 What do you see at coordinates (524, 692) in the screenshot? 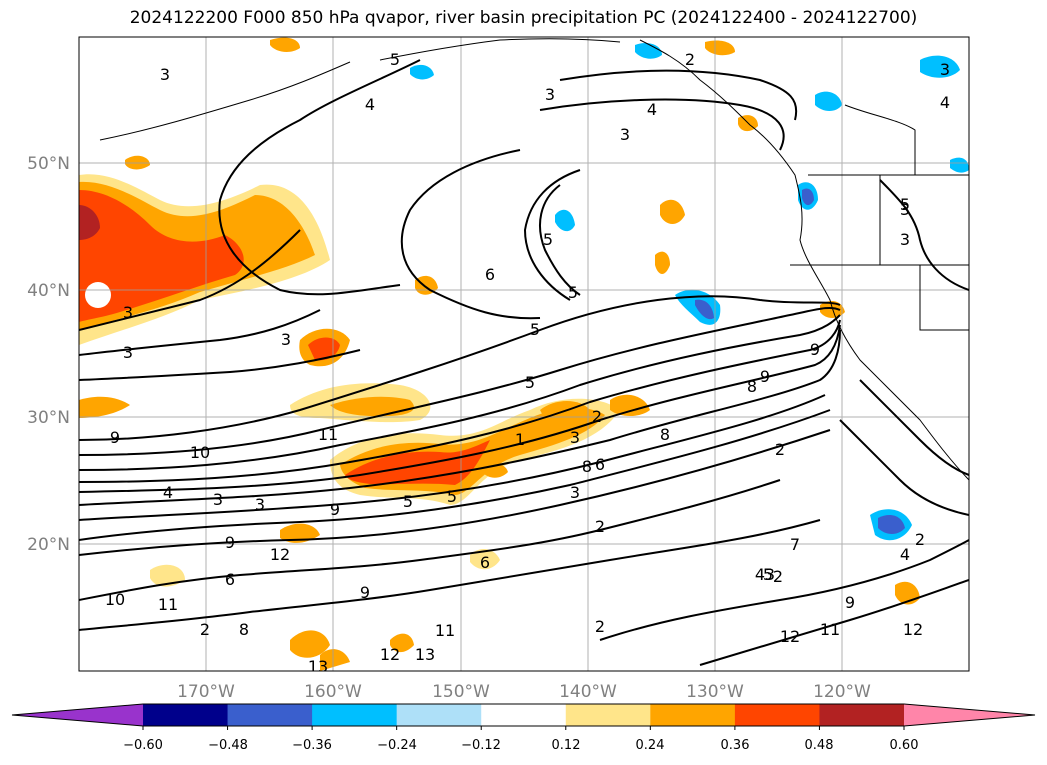
I see `lon-axis-labels: 170°W 160°W 150°W 140°W 130°W 120°W` at bounding box center [524, 692].